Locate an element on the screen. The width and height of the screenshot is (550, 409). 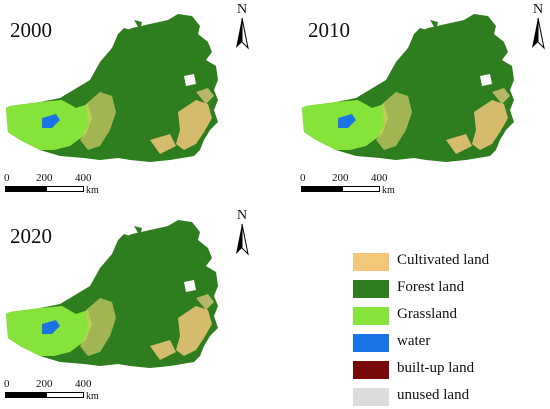
legend-label: Grassland is located at coordinates (427, 314).